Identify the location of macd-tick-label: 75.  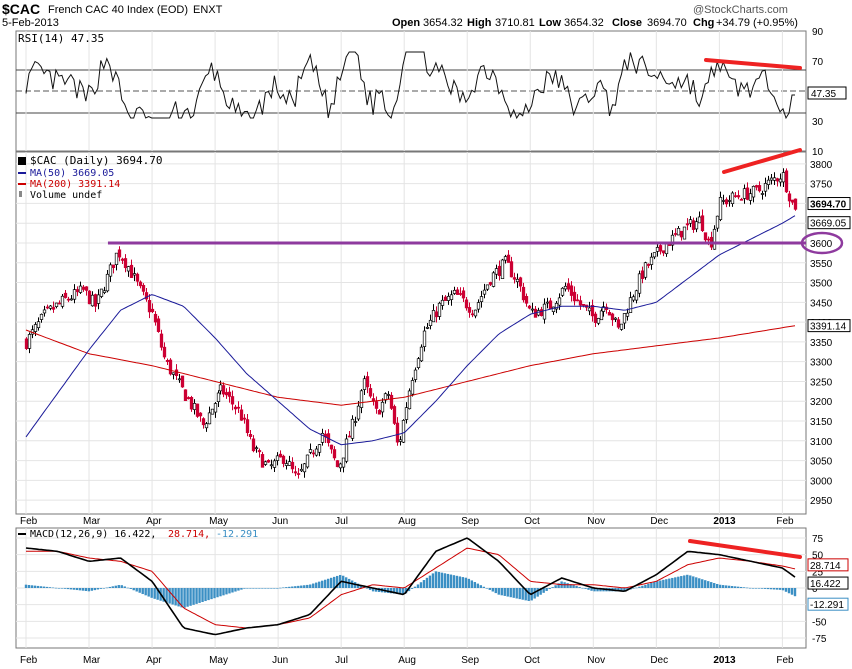
(818, 539).